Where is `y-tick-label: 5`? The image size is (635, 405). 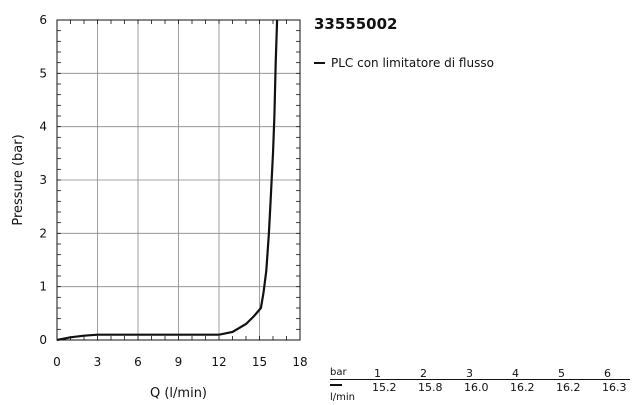 y-tick-label: 5 is located at coordinates (43, 73).